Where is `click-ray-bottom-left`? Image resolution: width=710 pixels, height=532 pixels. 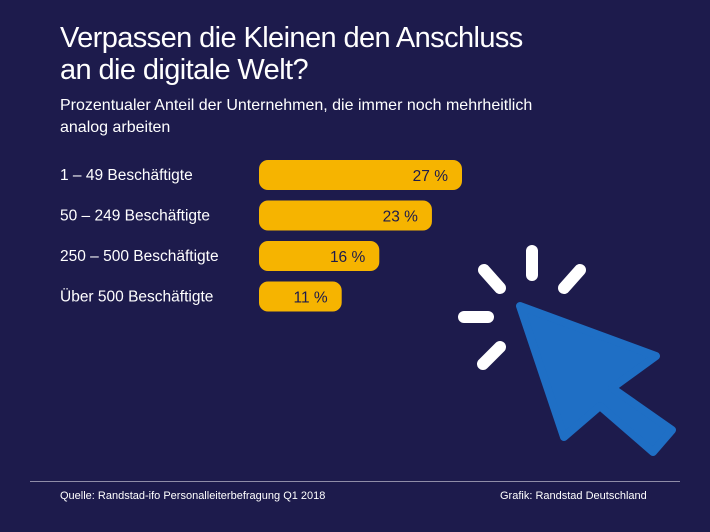
click-ray-bottom-left is located at coordinates (491, 355).